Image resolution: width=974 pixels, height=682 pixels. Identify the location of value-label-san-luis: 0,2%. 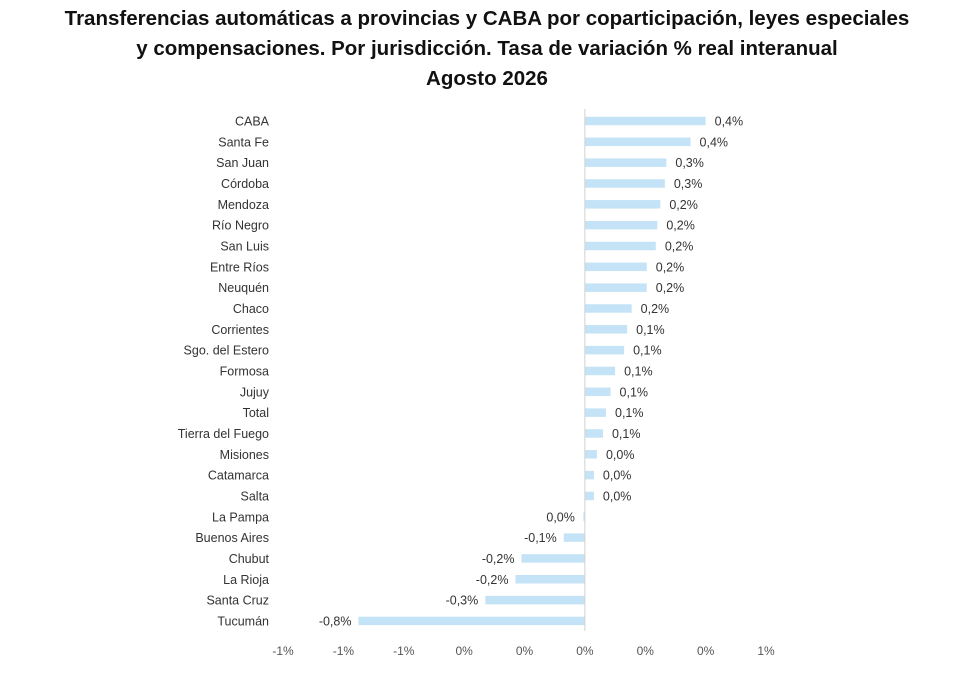
(679, 246).